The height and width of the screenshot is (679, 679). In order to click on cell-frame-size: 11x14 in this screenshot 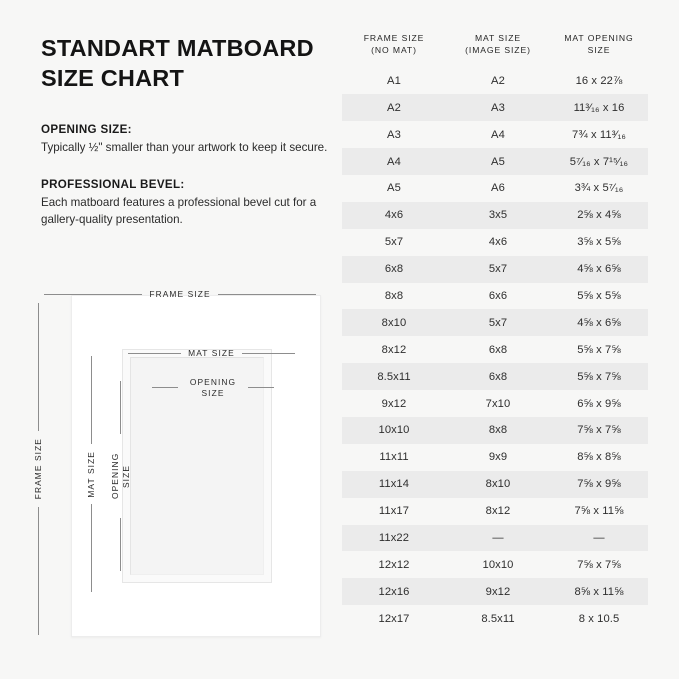, I will do `click(394, 484)`.